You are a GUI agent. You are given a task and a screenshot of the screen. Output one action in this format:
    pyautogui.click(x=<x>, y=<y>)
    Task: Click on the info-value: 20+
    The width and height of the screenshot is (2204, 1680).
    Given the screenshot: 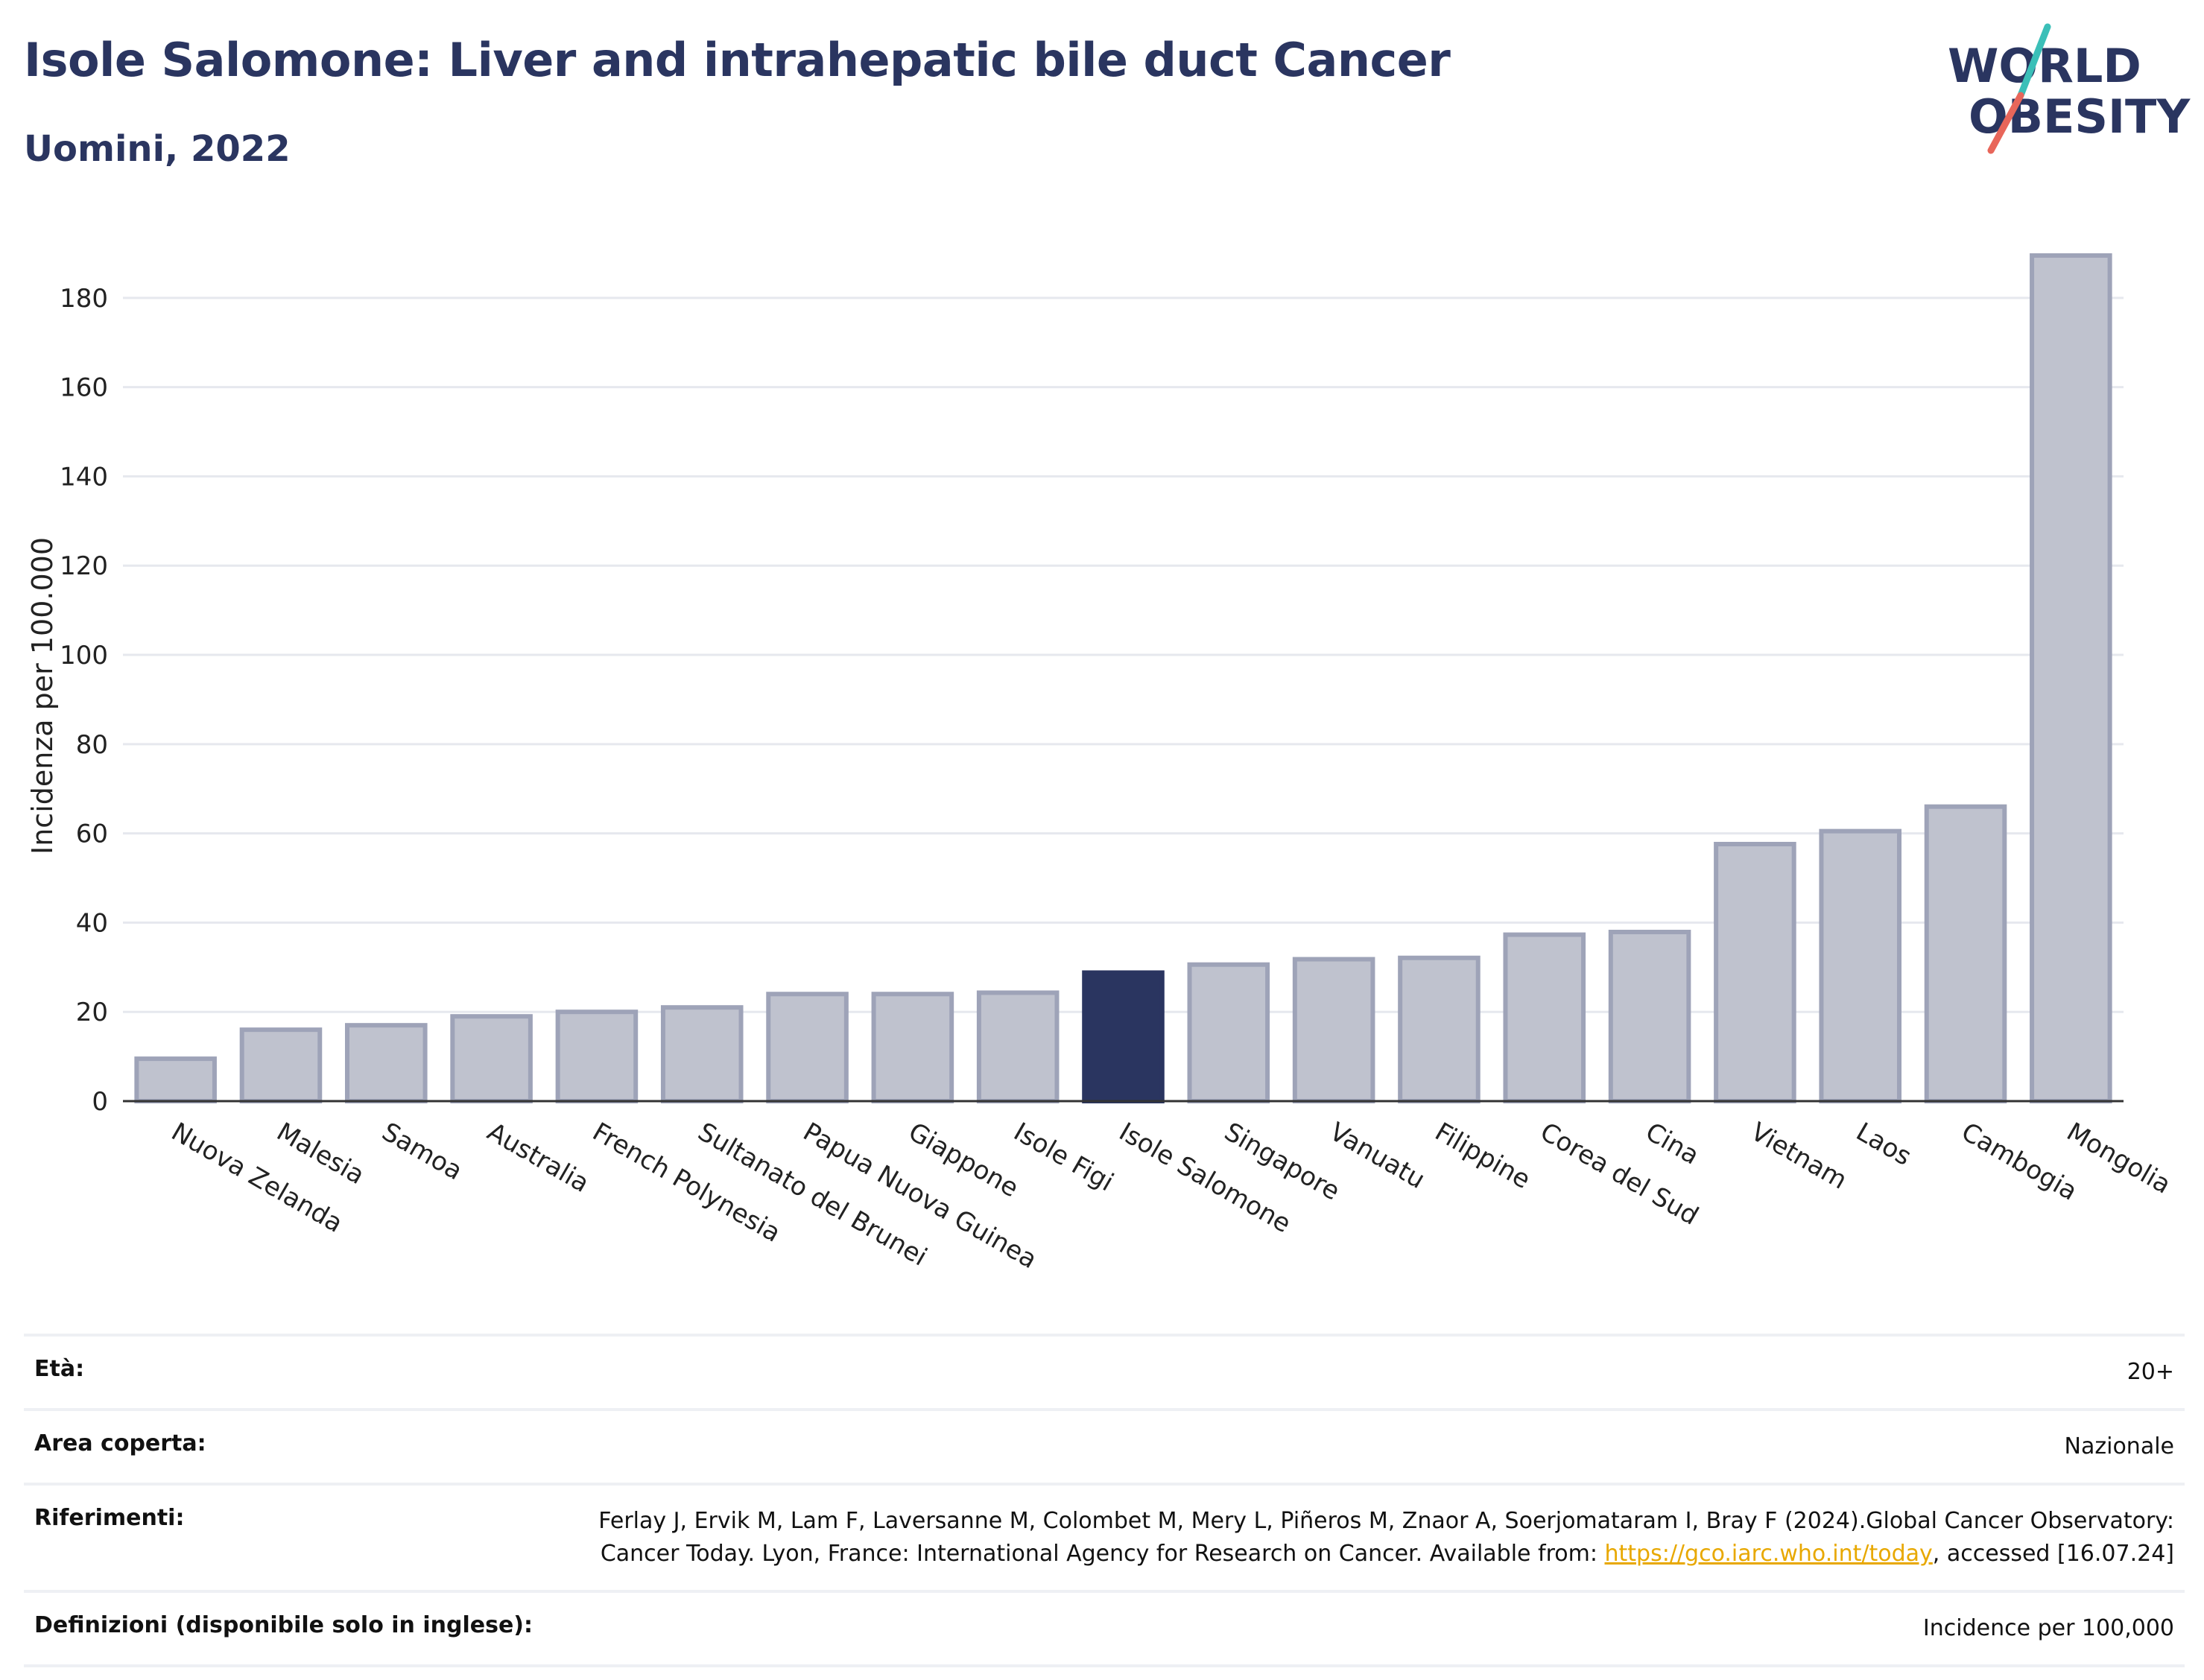 What is the action you would take?
    pyautogui.click(x=2150, y=1372)
    